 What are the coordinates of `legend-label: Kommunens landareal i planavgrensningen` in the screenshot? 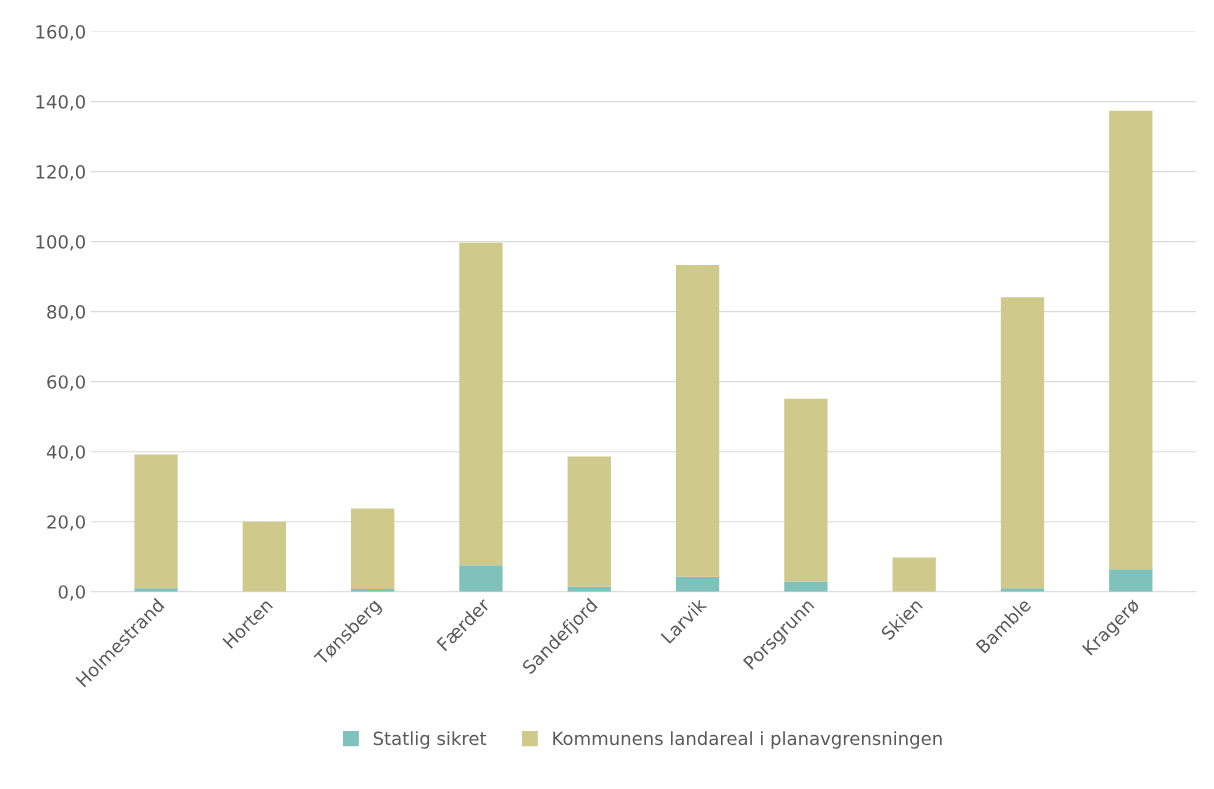 It's located at (747, 740).